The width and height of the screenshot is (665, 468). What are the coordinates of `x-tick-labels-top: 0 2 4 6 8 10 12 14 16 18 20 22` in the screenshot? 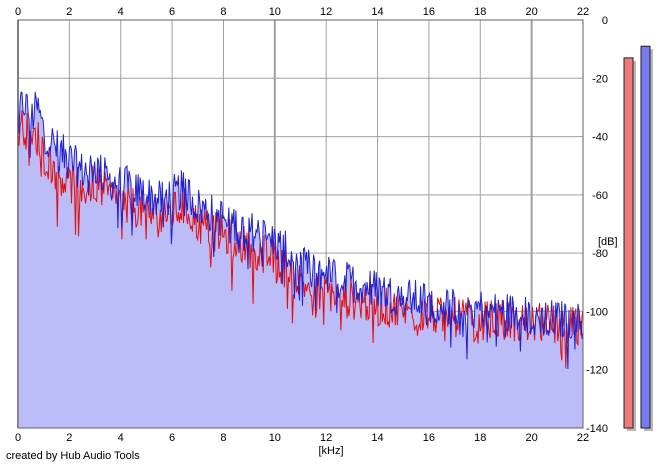 It's located at (302, 12).